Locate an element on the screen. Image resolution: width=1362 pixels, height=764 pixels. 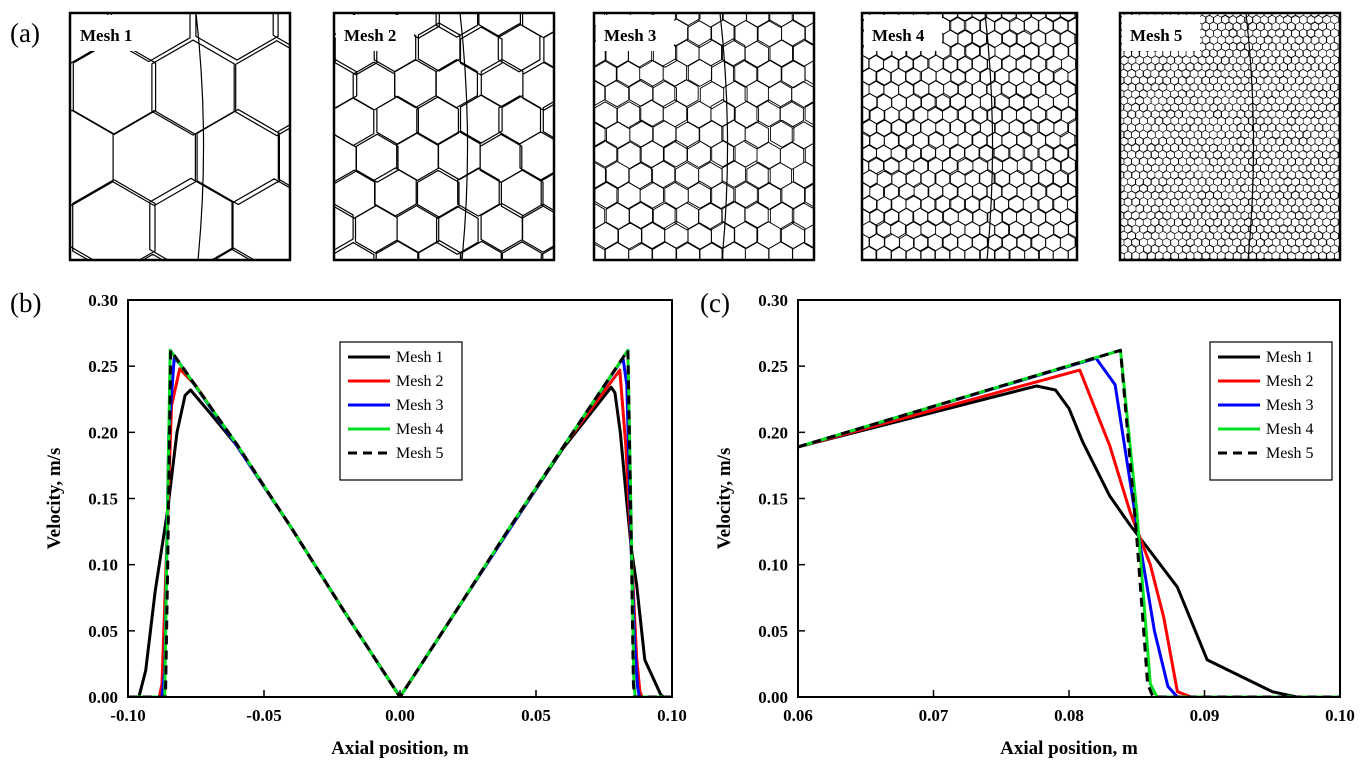
mesh-thumbnail-5: Mesh 5 is located at coordinates (1230, 136).